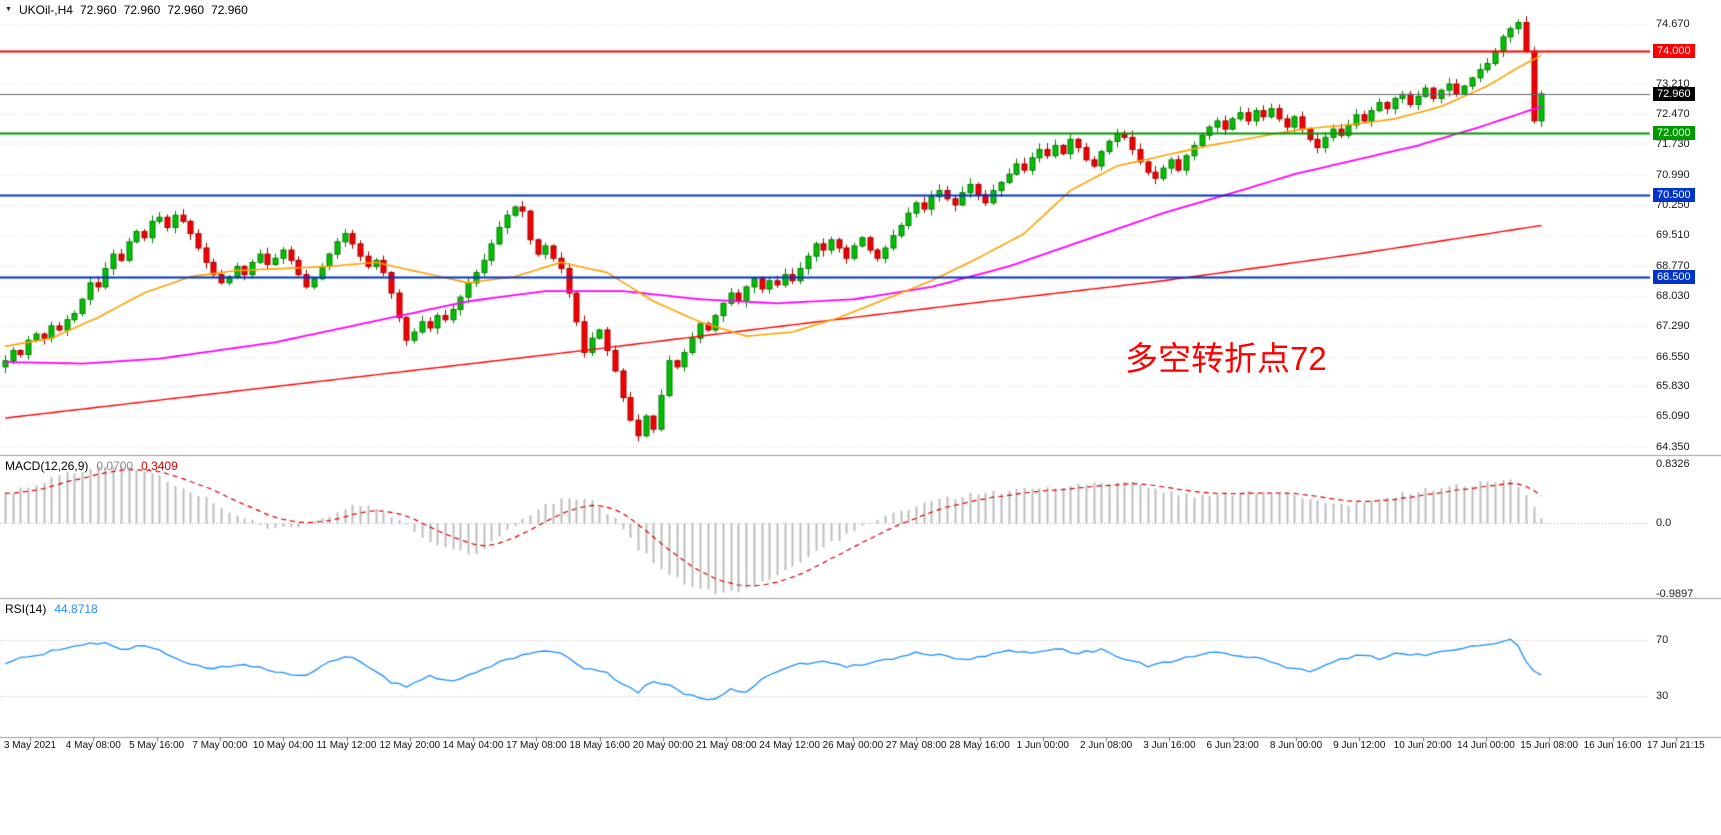 The width and height of the screenshot is (1721, 835). I want to click on price-tick-label: -0.9897, so click(1675, 593).